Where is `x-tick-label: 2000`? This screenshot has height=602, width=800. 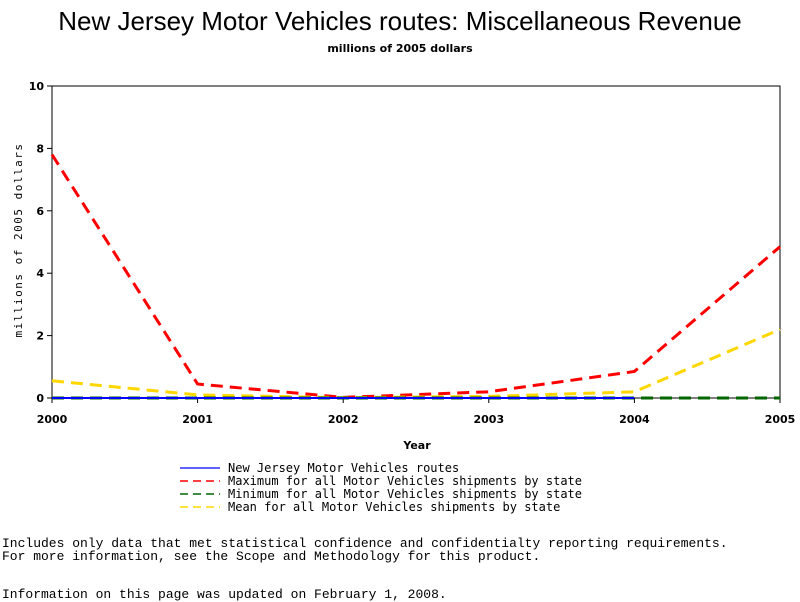
x-tick-label: 2000 is located at coordinates (52, 419).